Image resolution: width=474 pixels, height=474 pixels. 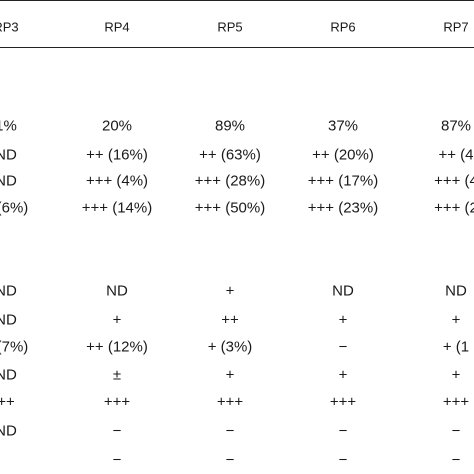 I want to click on table-cell: ++ (16%), so click(x=117, y=155).